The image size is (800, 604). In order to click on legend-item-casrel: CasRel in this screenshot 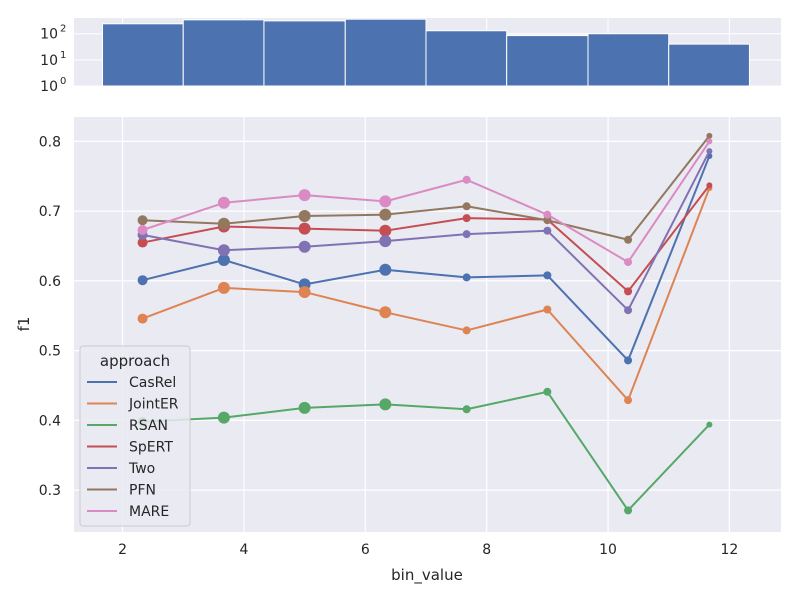, I will do `click(131, 383)`.